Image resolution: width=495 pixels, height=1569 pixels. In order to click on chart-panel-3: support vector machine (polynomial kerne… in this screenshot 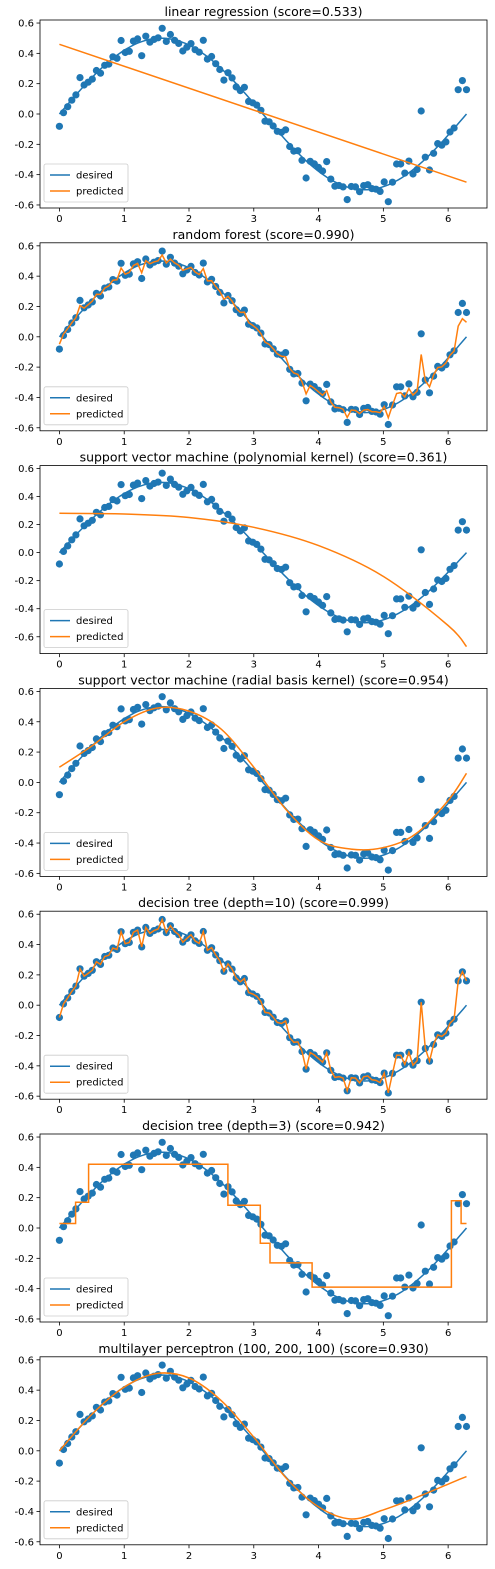, I will do `click(251, 560)`.